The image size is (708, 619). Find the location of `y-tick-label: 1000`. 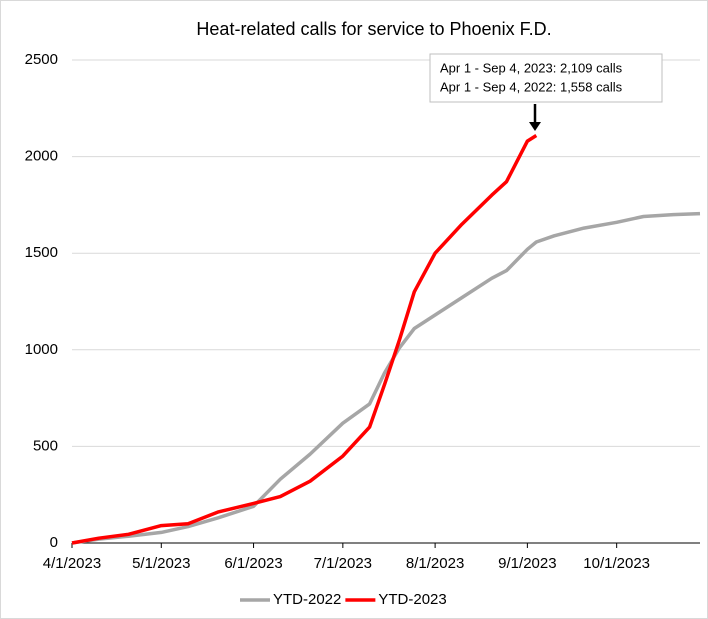

y-tick-label: 1000 is located at coordinates (41, 349).